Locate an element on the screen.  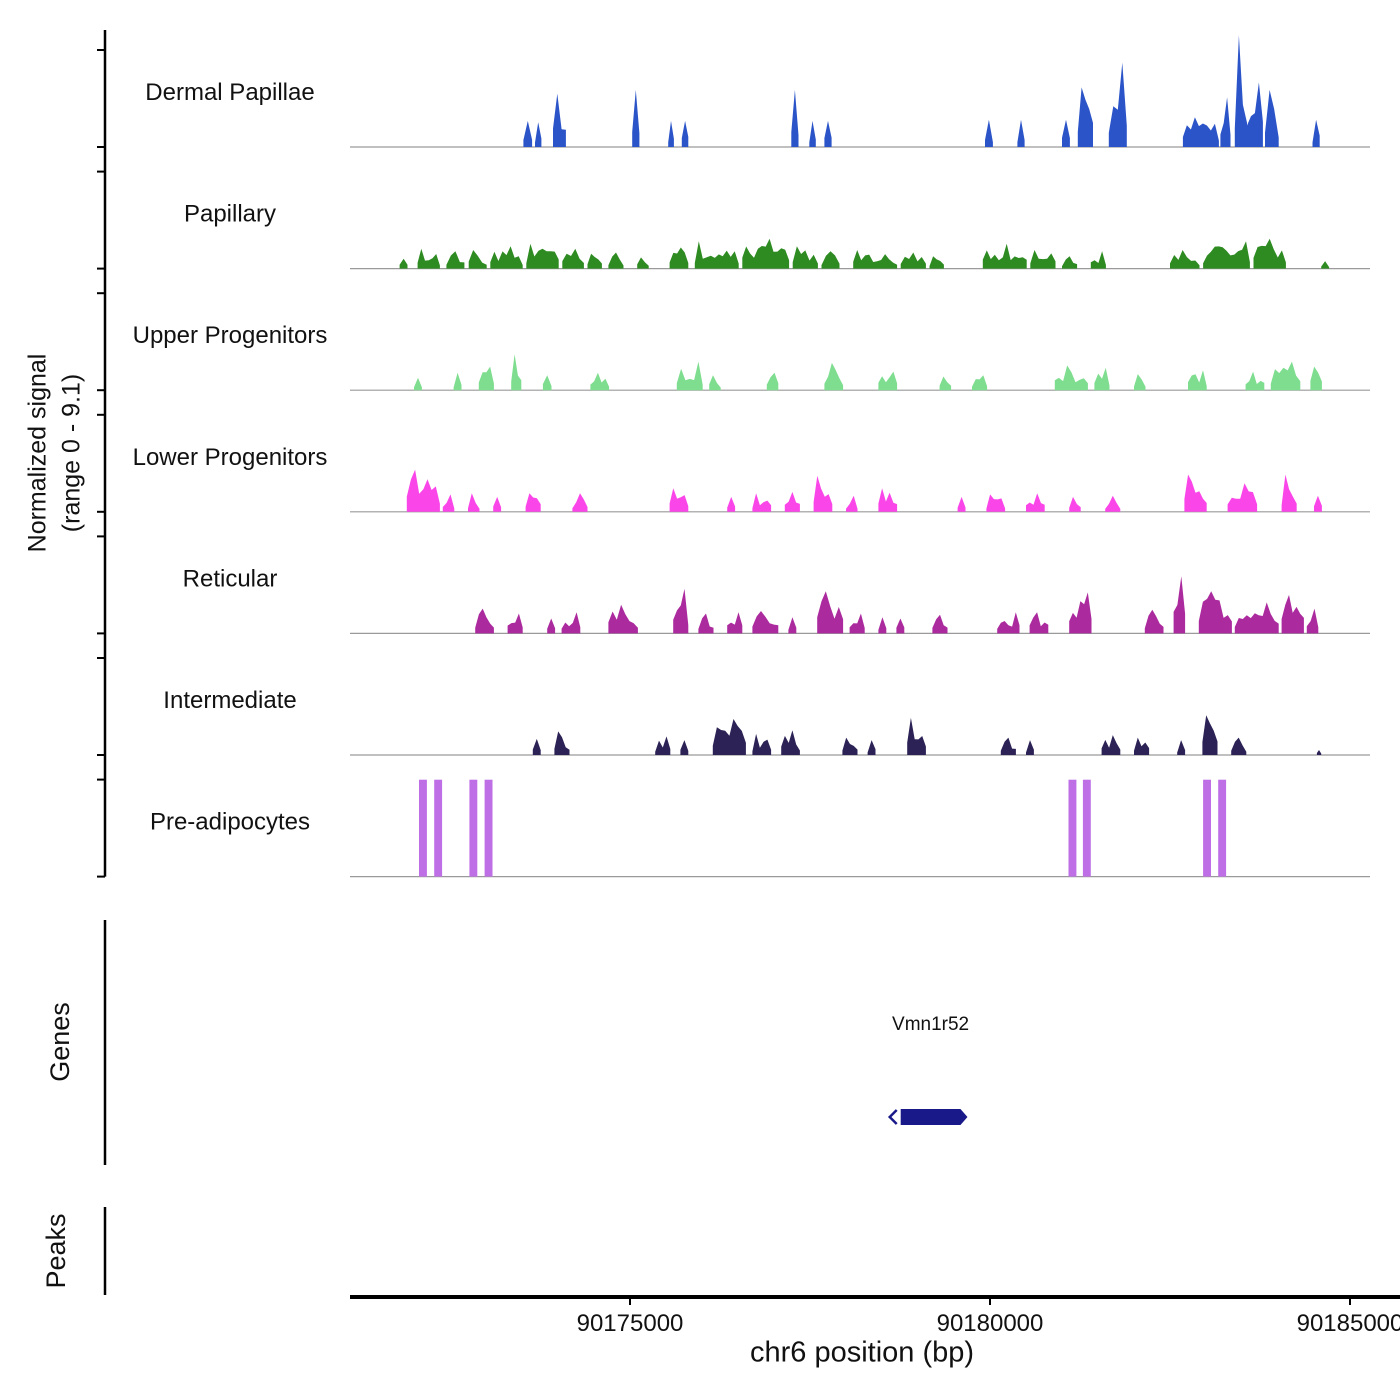
x-tick-label: 90175000 is located at coordinates (630, 1323).